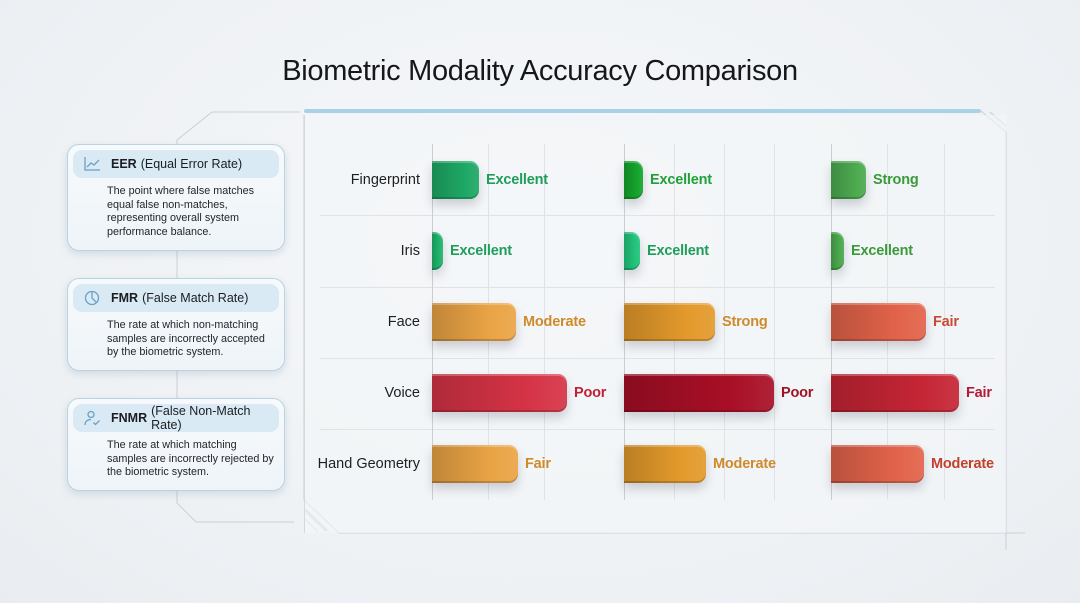 The height and width of the screenshot is (603, 1080). Describe the element at coordinates (403, 322) in the screenshot. I see `category-label: Face` at that location.